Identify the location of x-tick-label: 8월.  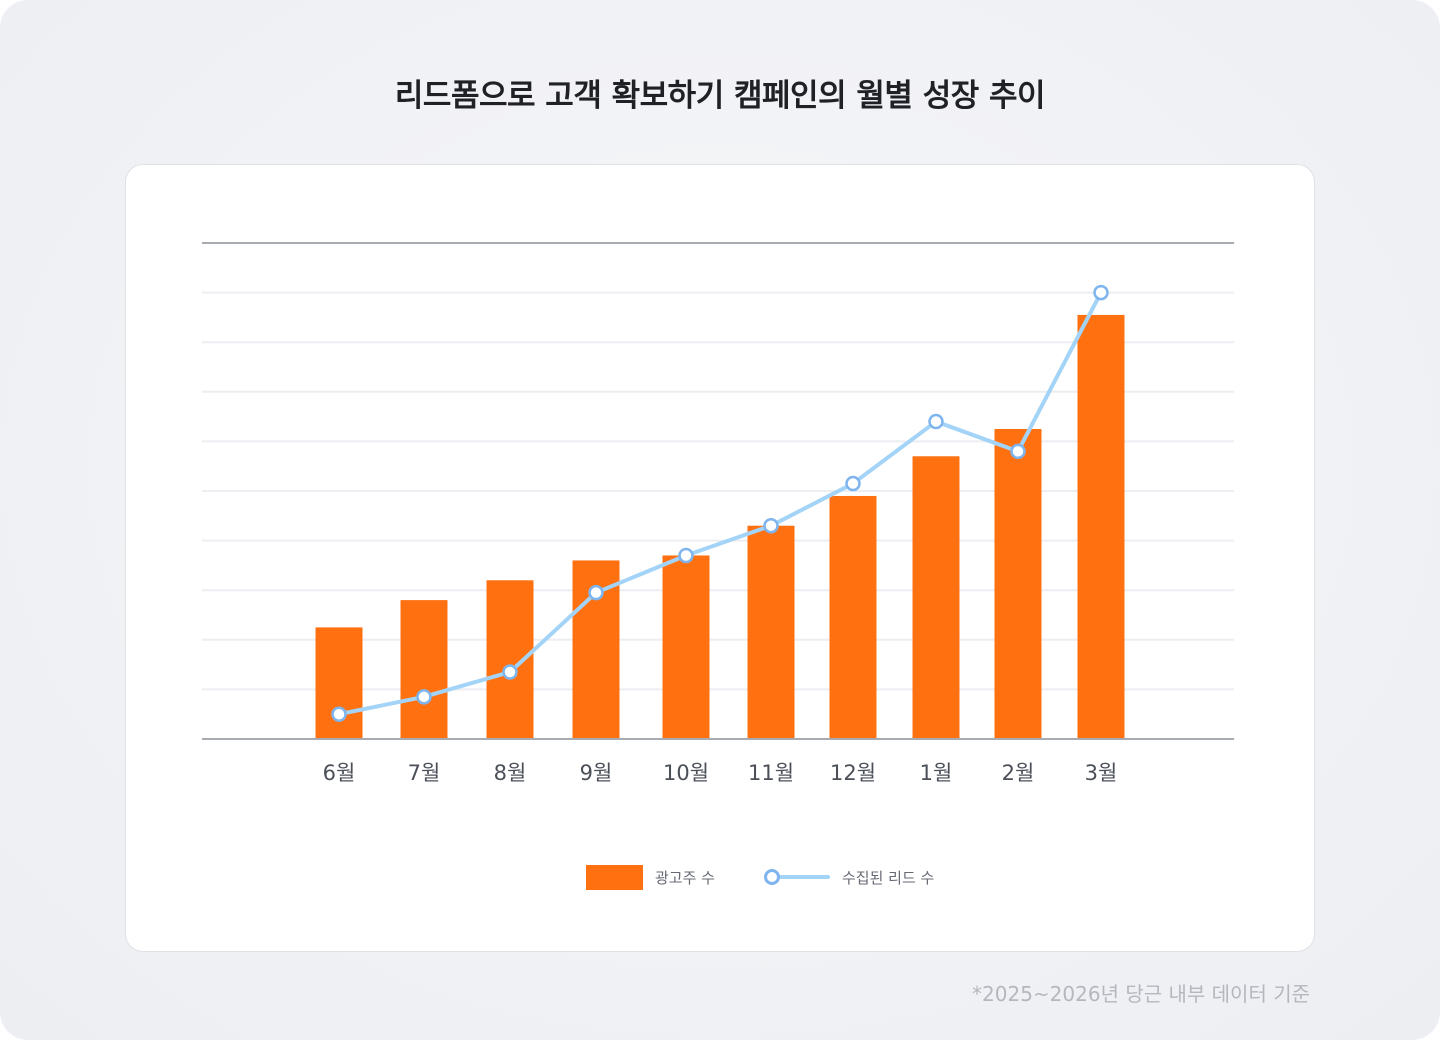
(510, 773).